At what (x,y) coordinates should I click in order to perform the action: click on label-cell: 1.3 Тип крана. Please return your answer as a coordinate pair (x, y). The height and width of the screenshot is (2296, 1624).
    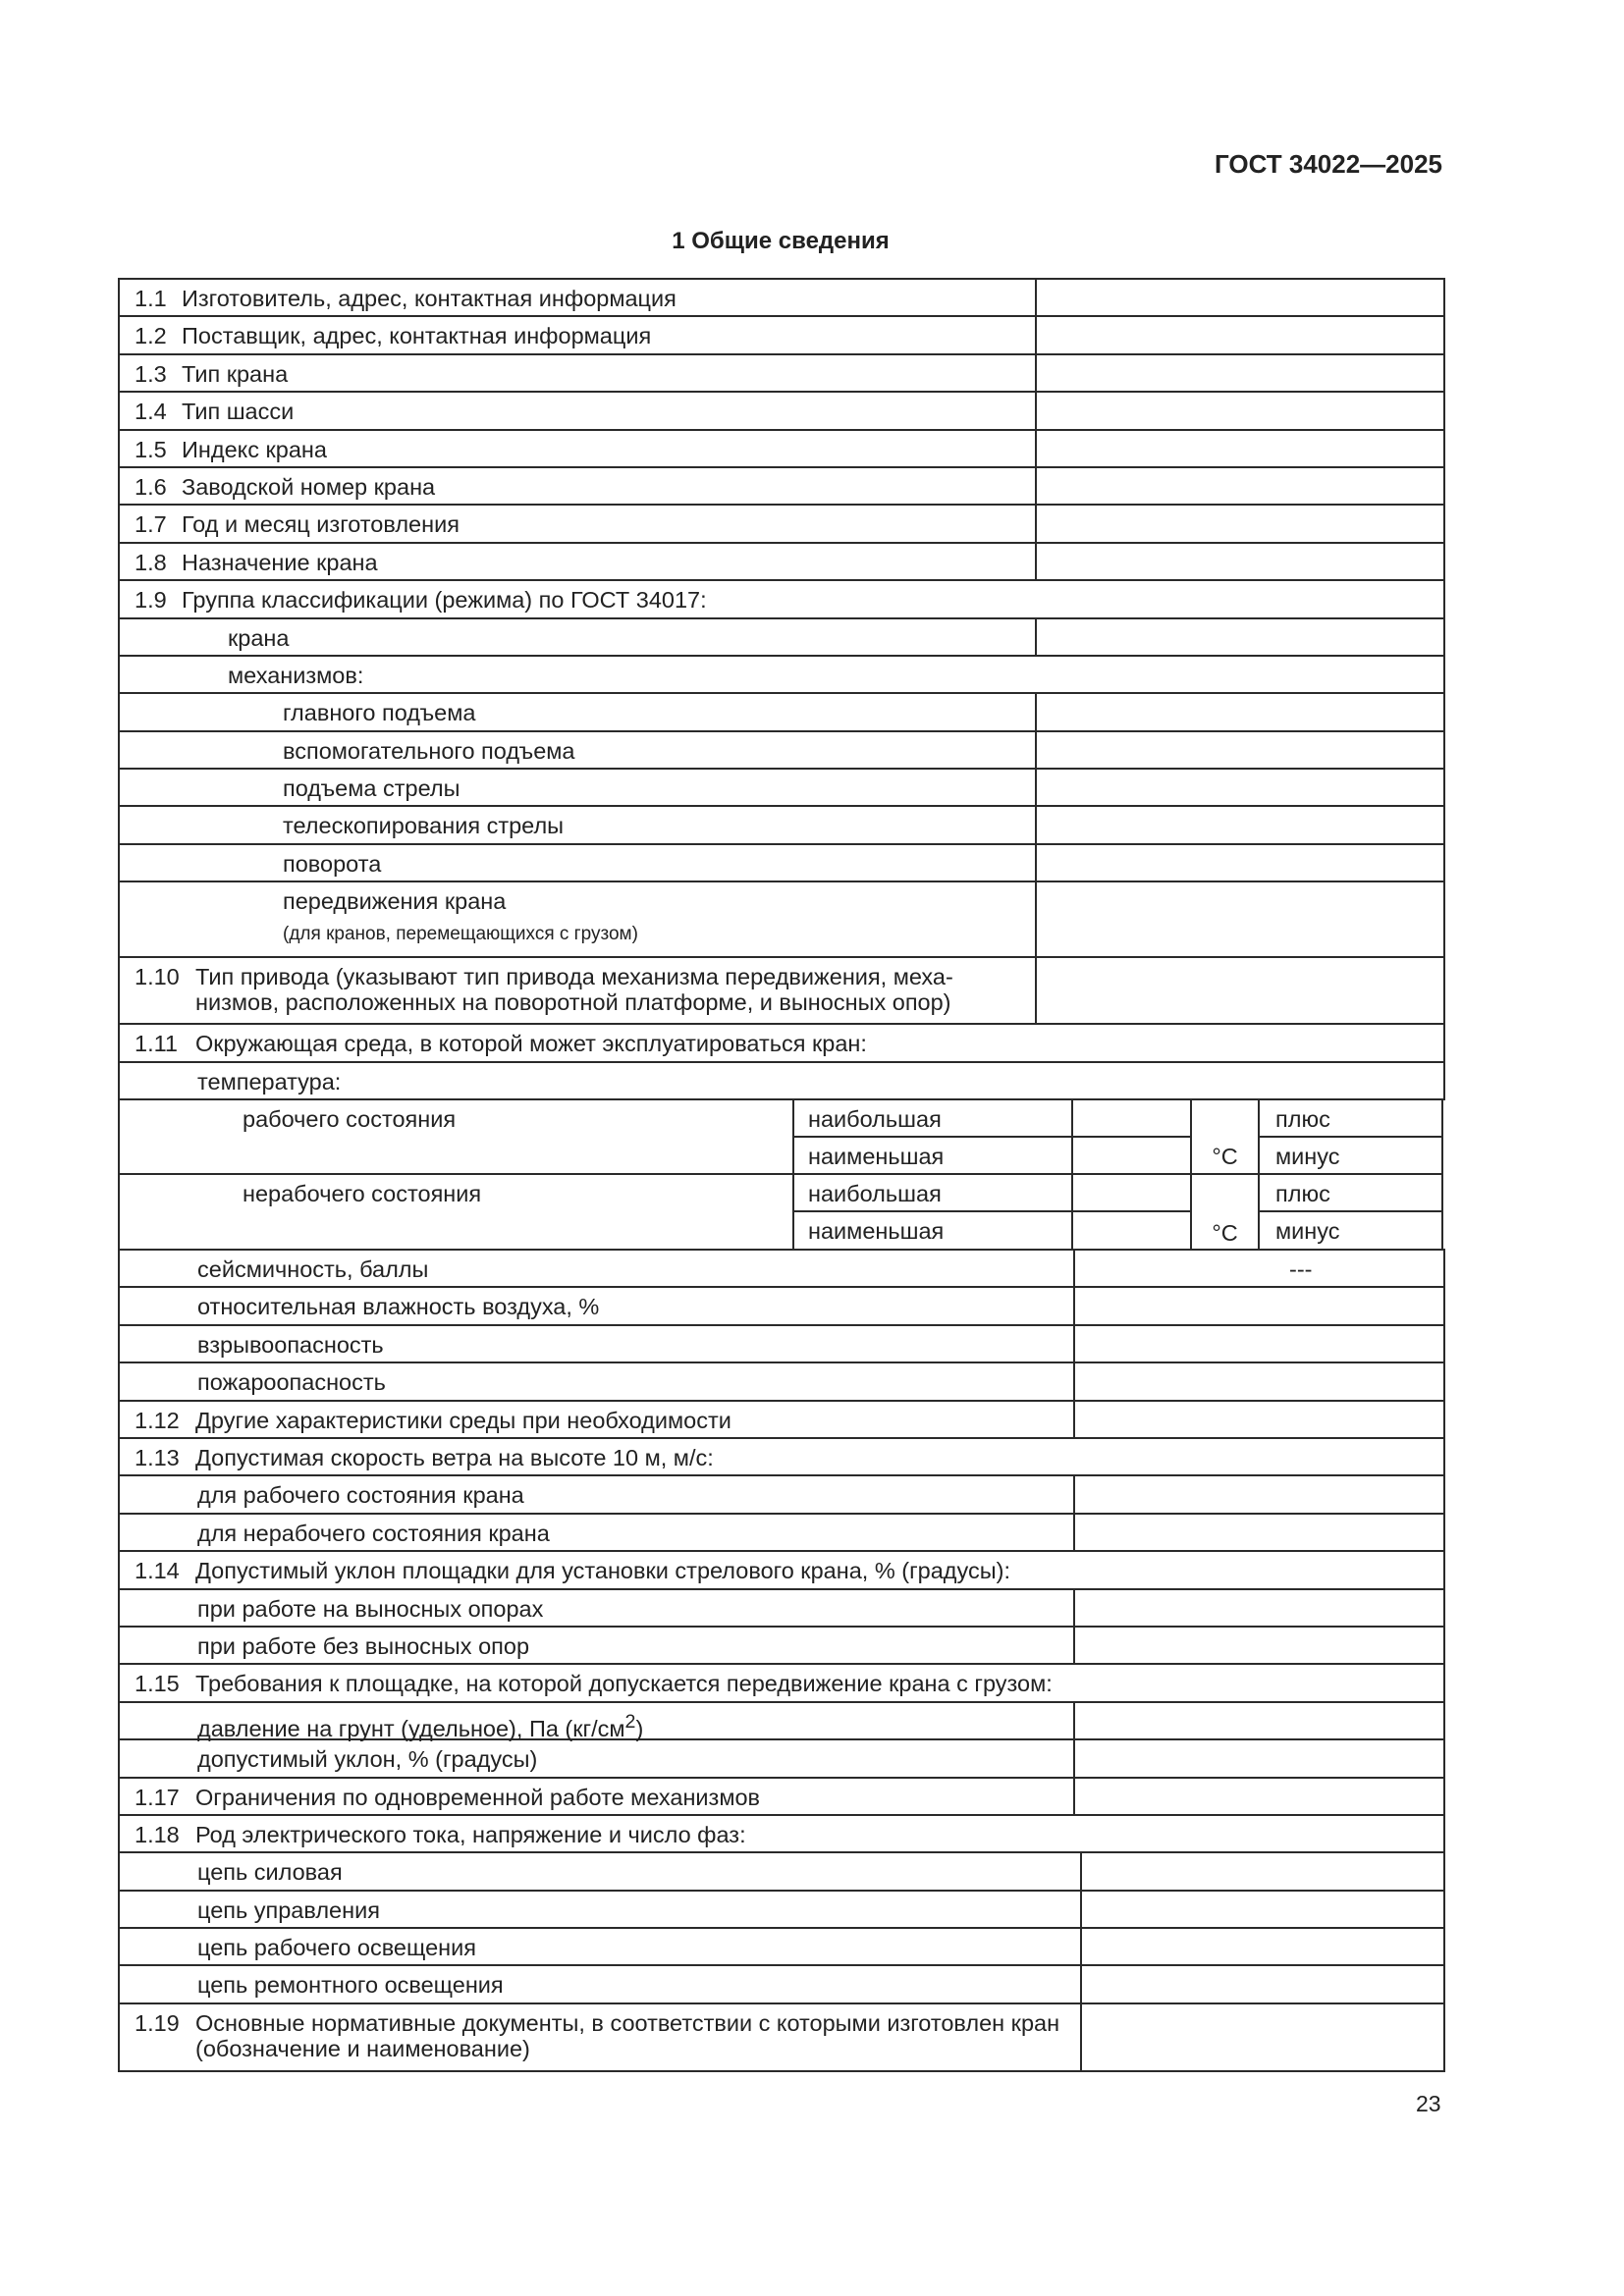
    Looking at the image, I should click on (578, 373).